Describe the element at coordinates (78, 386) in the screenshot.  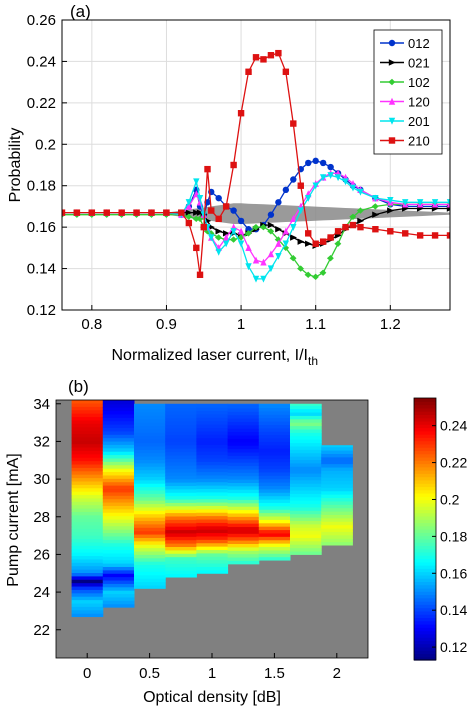
I see `panel-b-label: (b)` at that location.